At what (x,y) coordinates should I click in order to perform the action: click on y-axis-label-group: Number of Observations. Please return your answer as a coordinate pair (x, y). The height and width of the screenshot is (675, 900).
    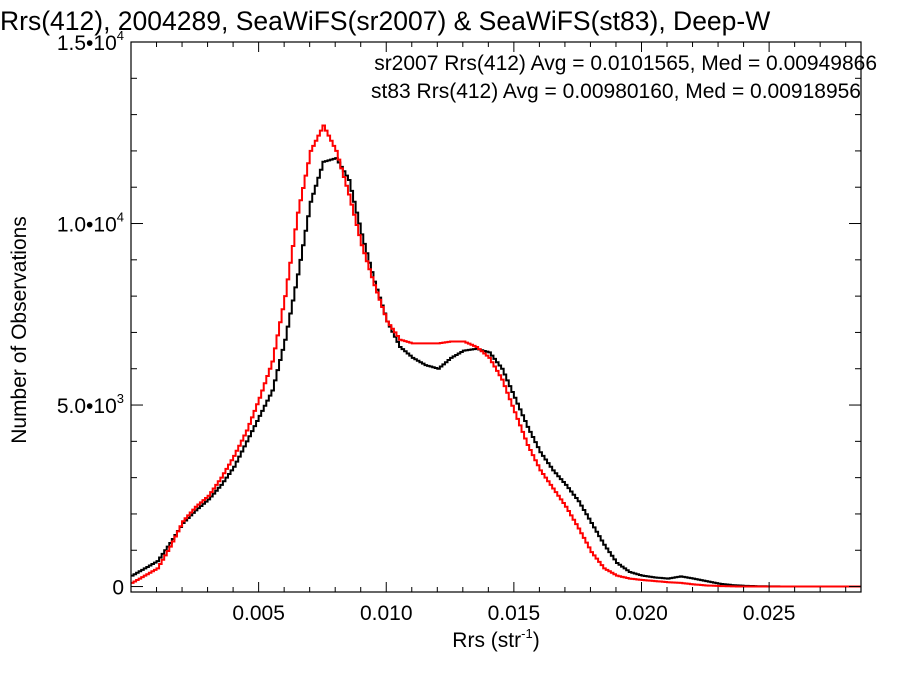
    Looking at the image, I should click on (19, 330).